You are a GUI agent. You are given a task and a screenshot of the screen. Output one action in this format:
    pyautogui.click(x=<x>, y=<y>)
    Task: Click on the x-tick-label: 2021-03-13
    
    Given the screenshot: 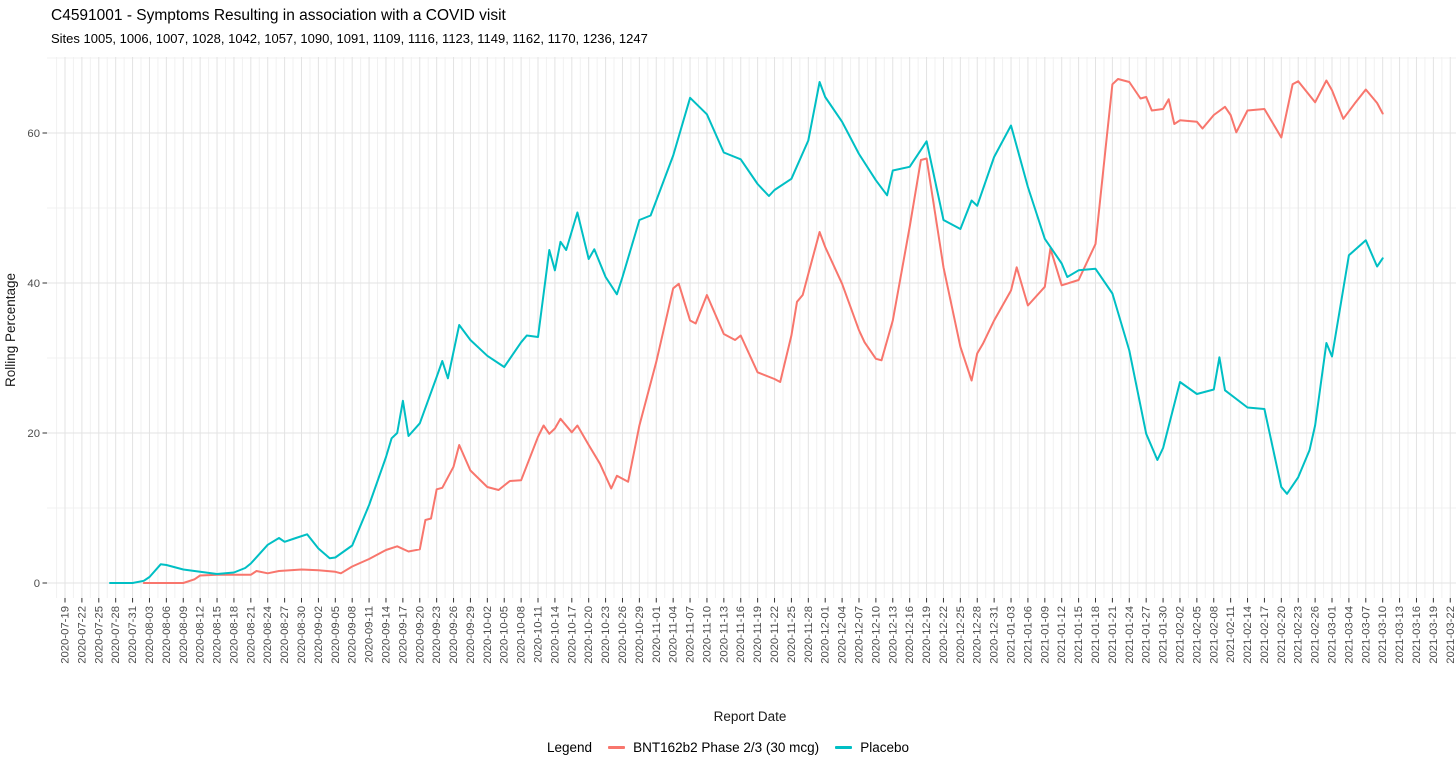 What is the action you would take?
    pyautogui.click(x=1400, y=635)
    